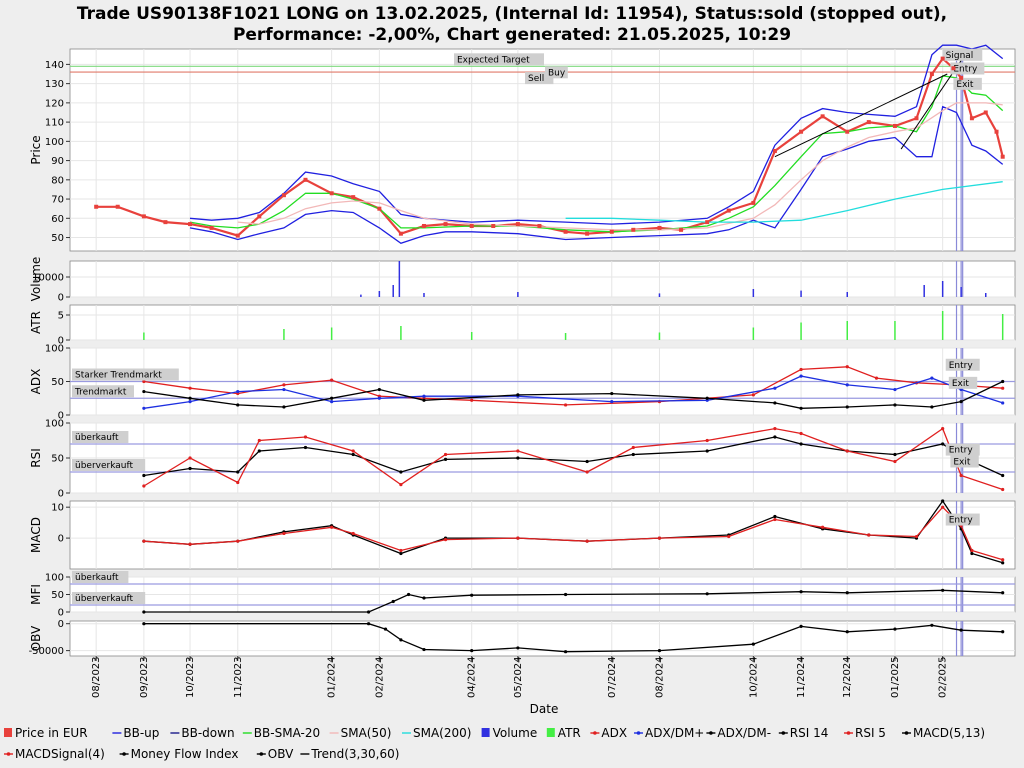 This screenshot has width=1024, height=768. Describe the element at coordinates (61, 298) in the screenshot. I see `volume-ytick-label: 0` at that location.